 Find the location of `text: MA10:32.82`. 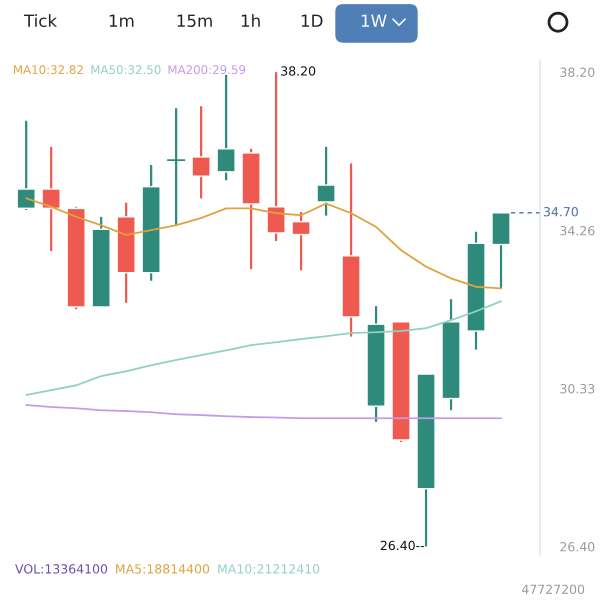

text: MA10:32.82 is located at coordinates (48, 69).